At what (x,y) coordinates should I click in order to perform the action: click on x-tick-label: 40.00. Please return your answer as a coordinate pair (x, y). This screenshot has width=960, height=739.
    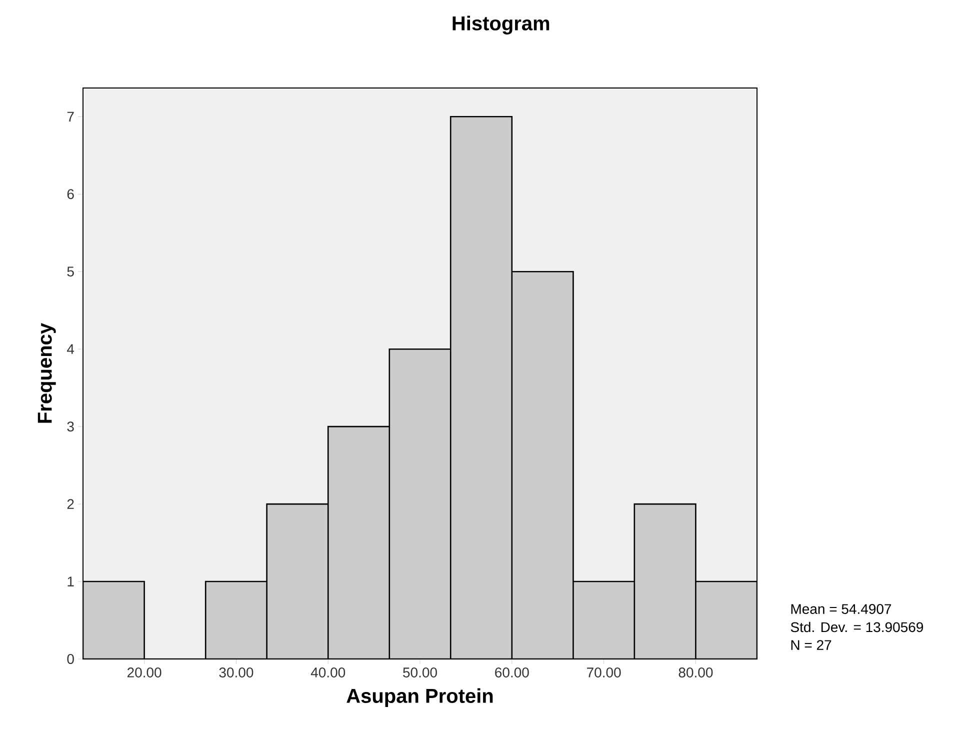
    Looking at the image, I should click on (328, 673).